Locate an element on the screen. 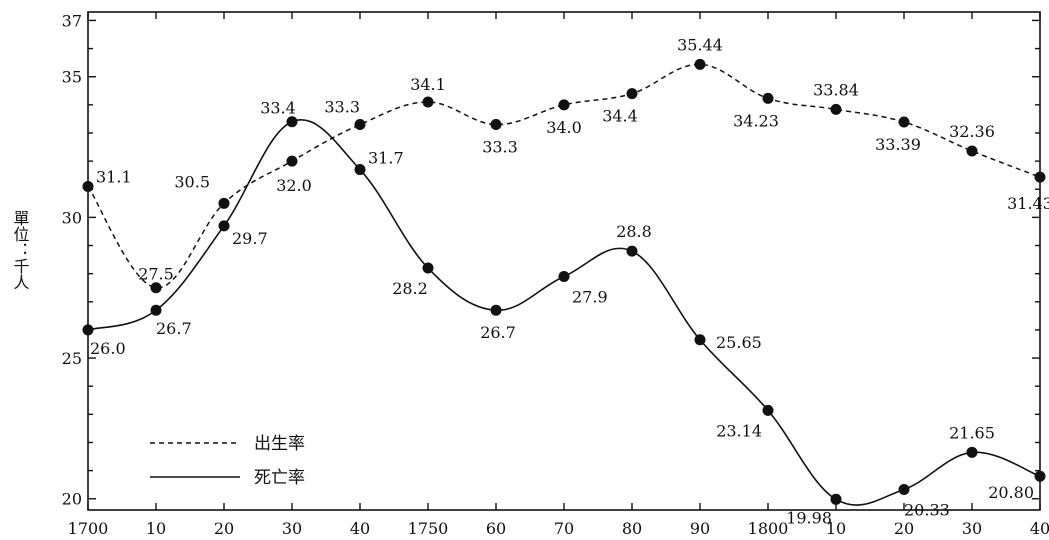  data-label: 27.5 is located at coordinates (156, 274).